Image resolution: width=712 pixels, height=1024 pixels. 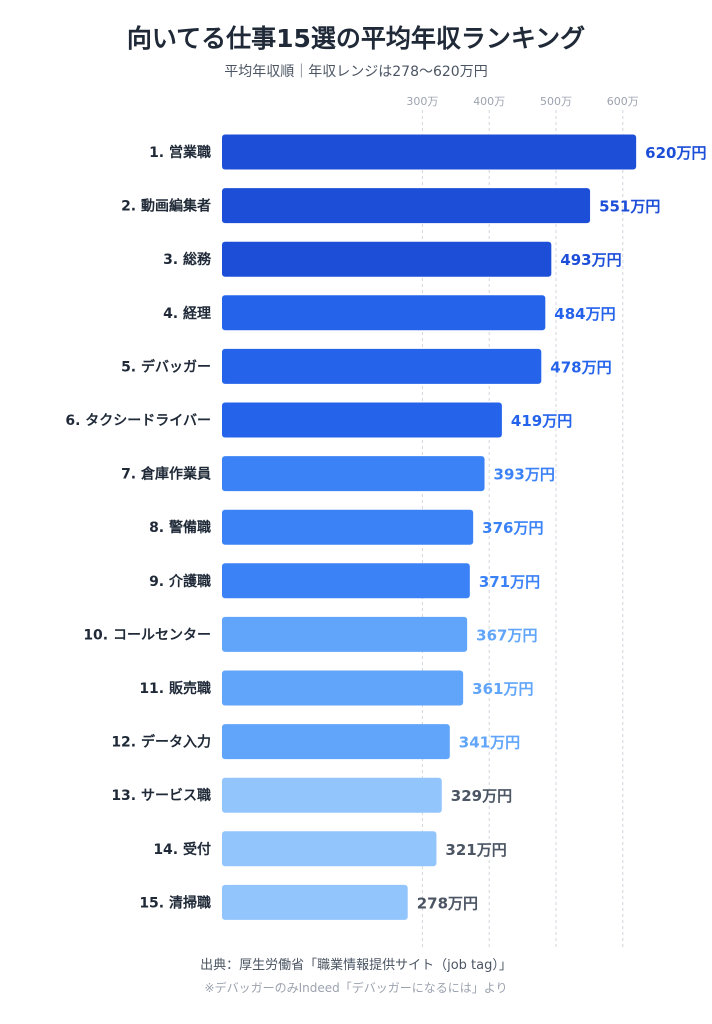 What do you see at coordinates (541, 421) in the screenshot?
I see `value-label: 419万円` at bounding box center [541, 421].